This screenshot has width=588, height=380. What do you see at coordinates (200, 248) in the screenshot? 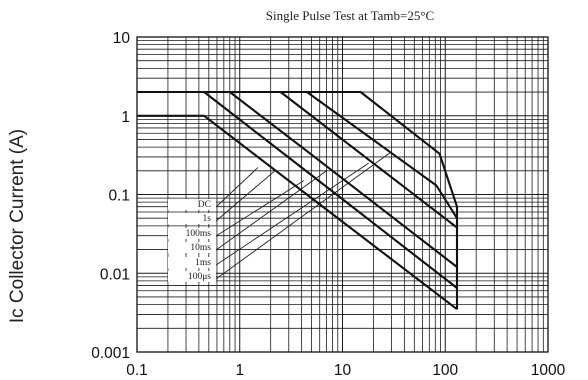
I see `curve-label: 10ms` at bounding box center [200, 248].